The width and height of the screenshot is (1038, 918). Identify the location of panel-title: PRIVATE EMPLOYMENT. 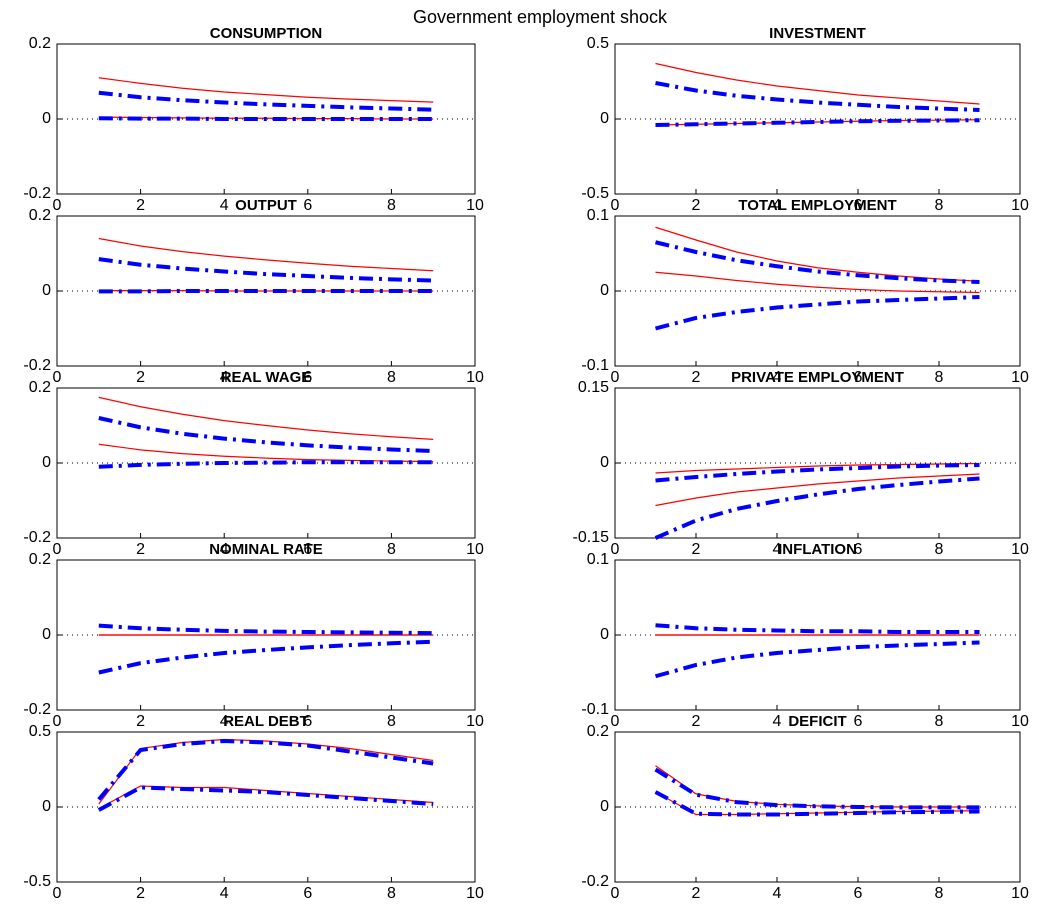
(817, 377).